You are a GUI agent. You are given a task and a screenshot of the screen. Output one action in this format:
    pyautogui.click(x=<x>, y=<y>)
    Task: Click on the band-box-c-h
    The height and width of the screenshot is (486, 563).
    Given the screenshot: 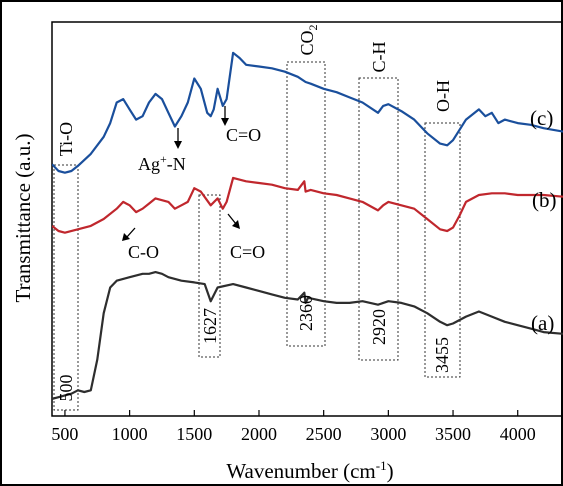 What is the action you would take?
    pyautogui.click(x=378, y=219)
    